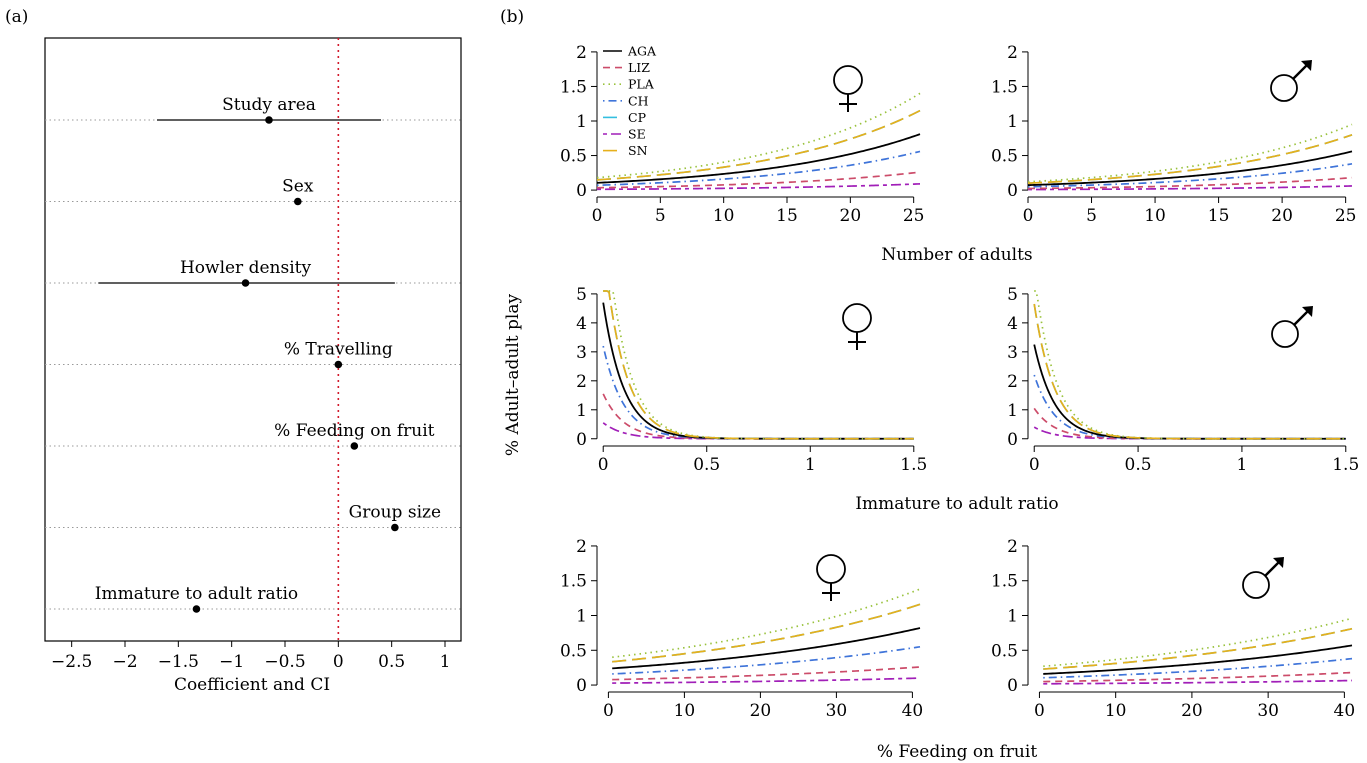 The image size is (1367, 763). What do you see at coordinates (642, 51) in the screenshot?
I see `legend-label: AGA` at bounding box center [642, 51].